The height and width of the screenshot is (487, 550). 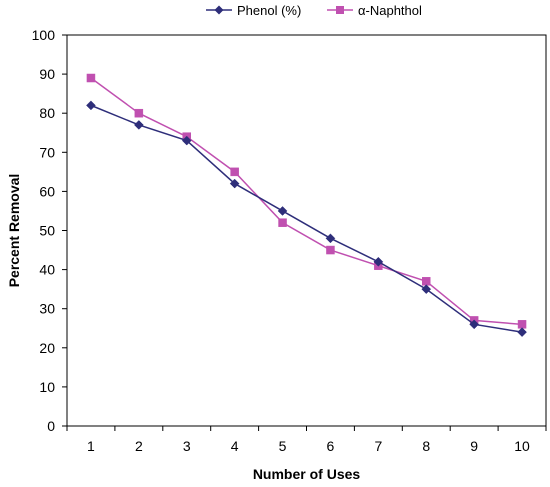 I want to click on y-tick-label: 60, so click(x=47, y=191).